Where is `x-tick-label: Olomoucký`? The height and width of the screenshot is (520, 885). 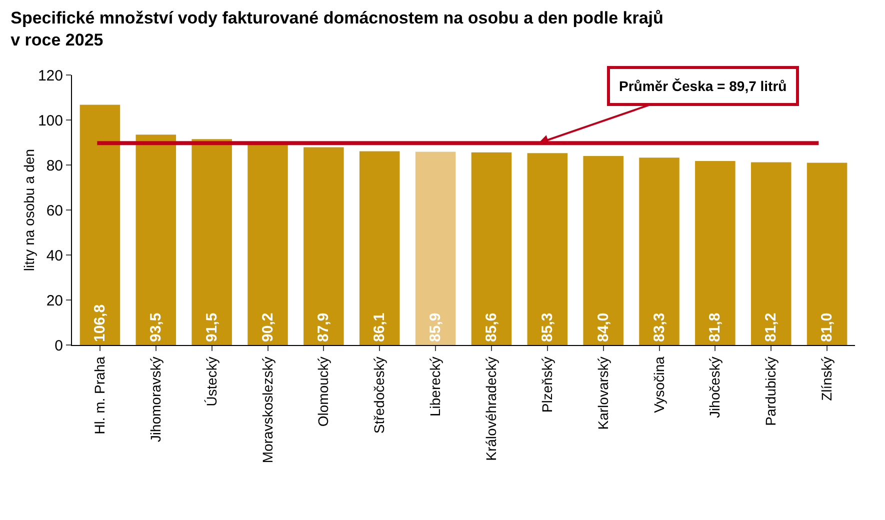
x-tick-label: Olomoucký is located at coordinates (323, 391).